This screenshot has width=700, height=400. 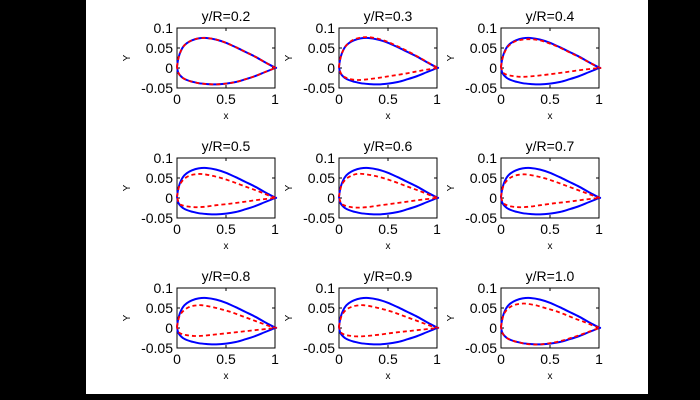 I want to click on subplot-title: y/R=0.3, so click(x=388, y=16).